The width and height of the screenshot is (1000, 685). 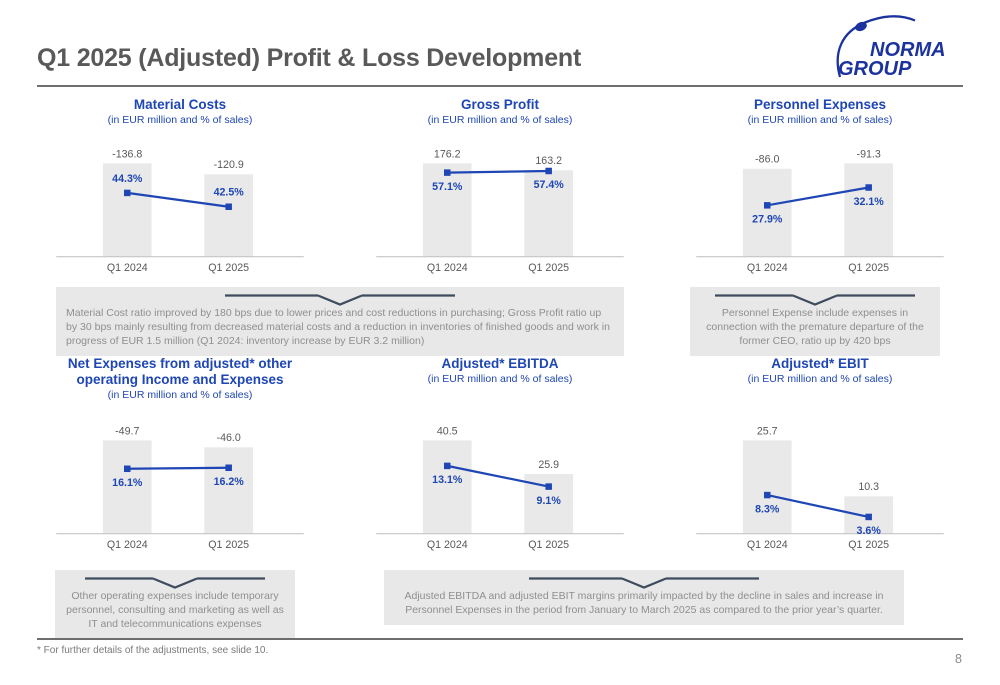 What do you see at coordinates (447, 480) in the screenshot?
I see `pct-label: 13.1%` at bounding box center [447, 480].